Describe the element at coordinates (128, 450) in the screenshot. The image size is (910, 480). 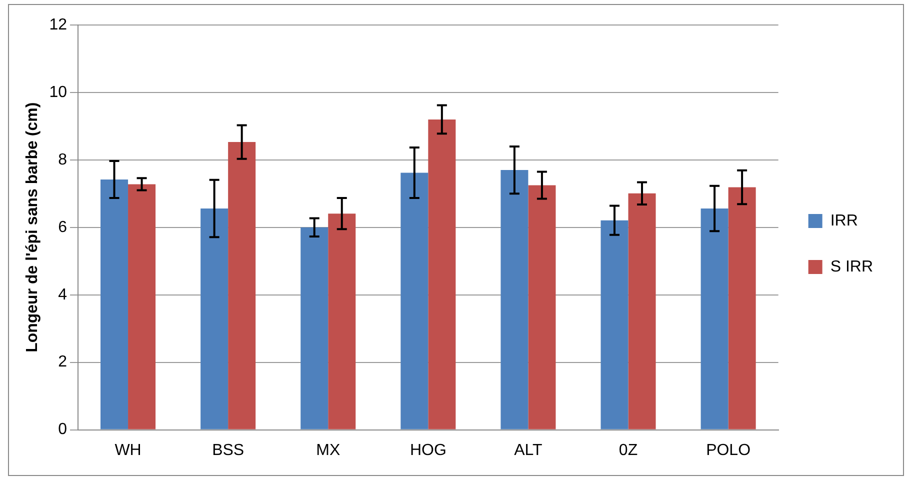
I see `x-tick-label: WH` at that location.